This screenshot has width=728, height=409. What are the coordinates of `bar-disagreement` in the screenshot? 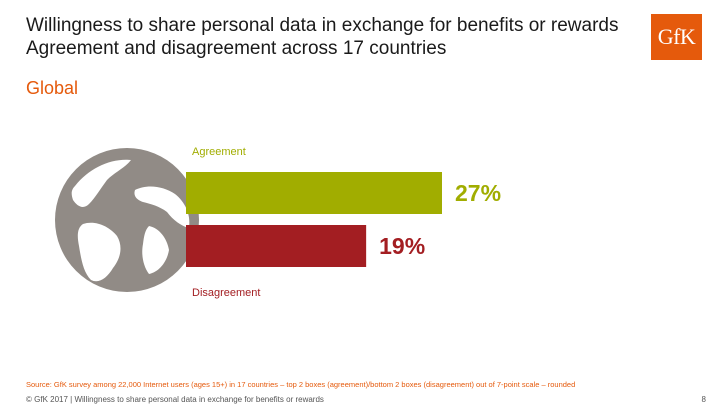 It's located at (276, 246).